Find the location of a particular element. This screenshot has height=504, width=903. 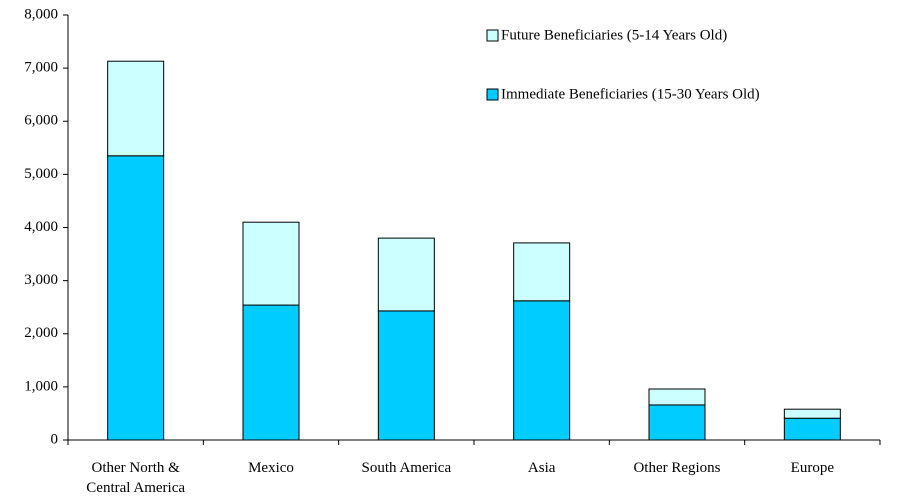

x-tick-label: Other North & Central America is located at coordinates (136, 478).